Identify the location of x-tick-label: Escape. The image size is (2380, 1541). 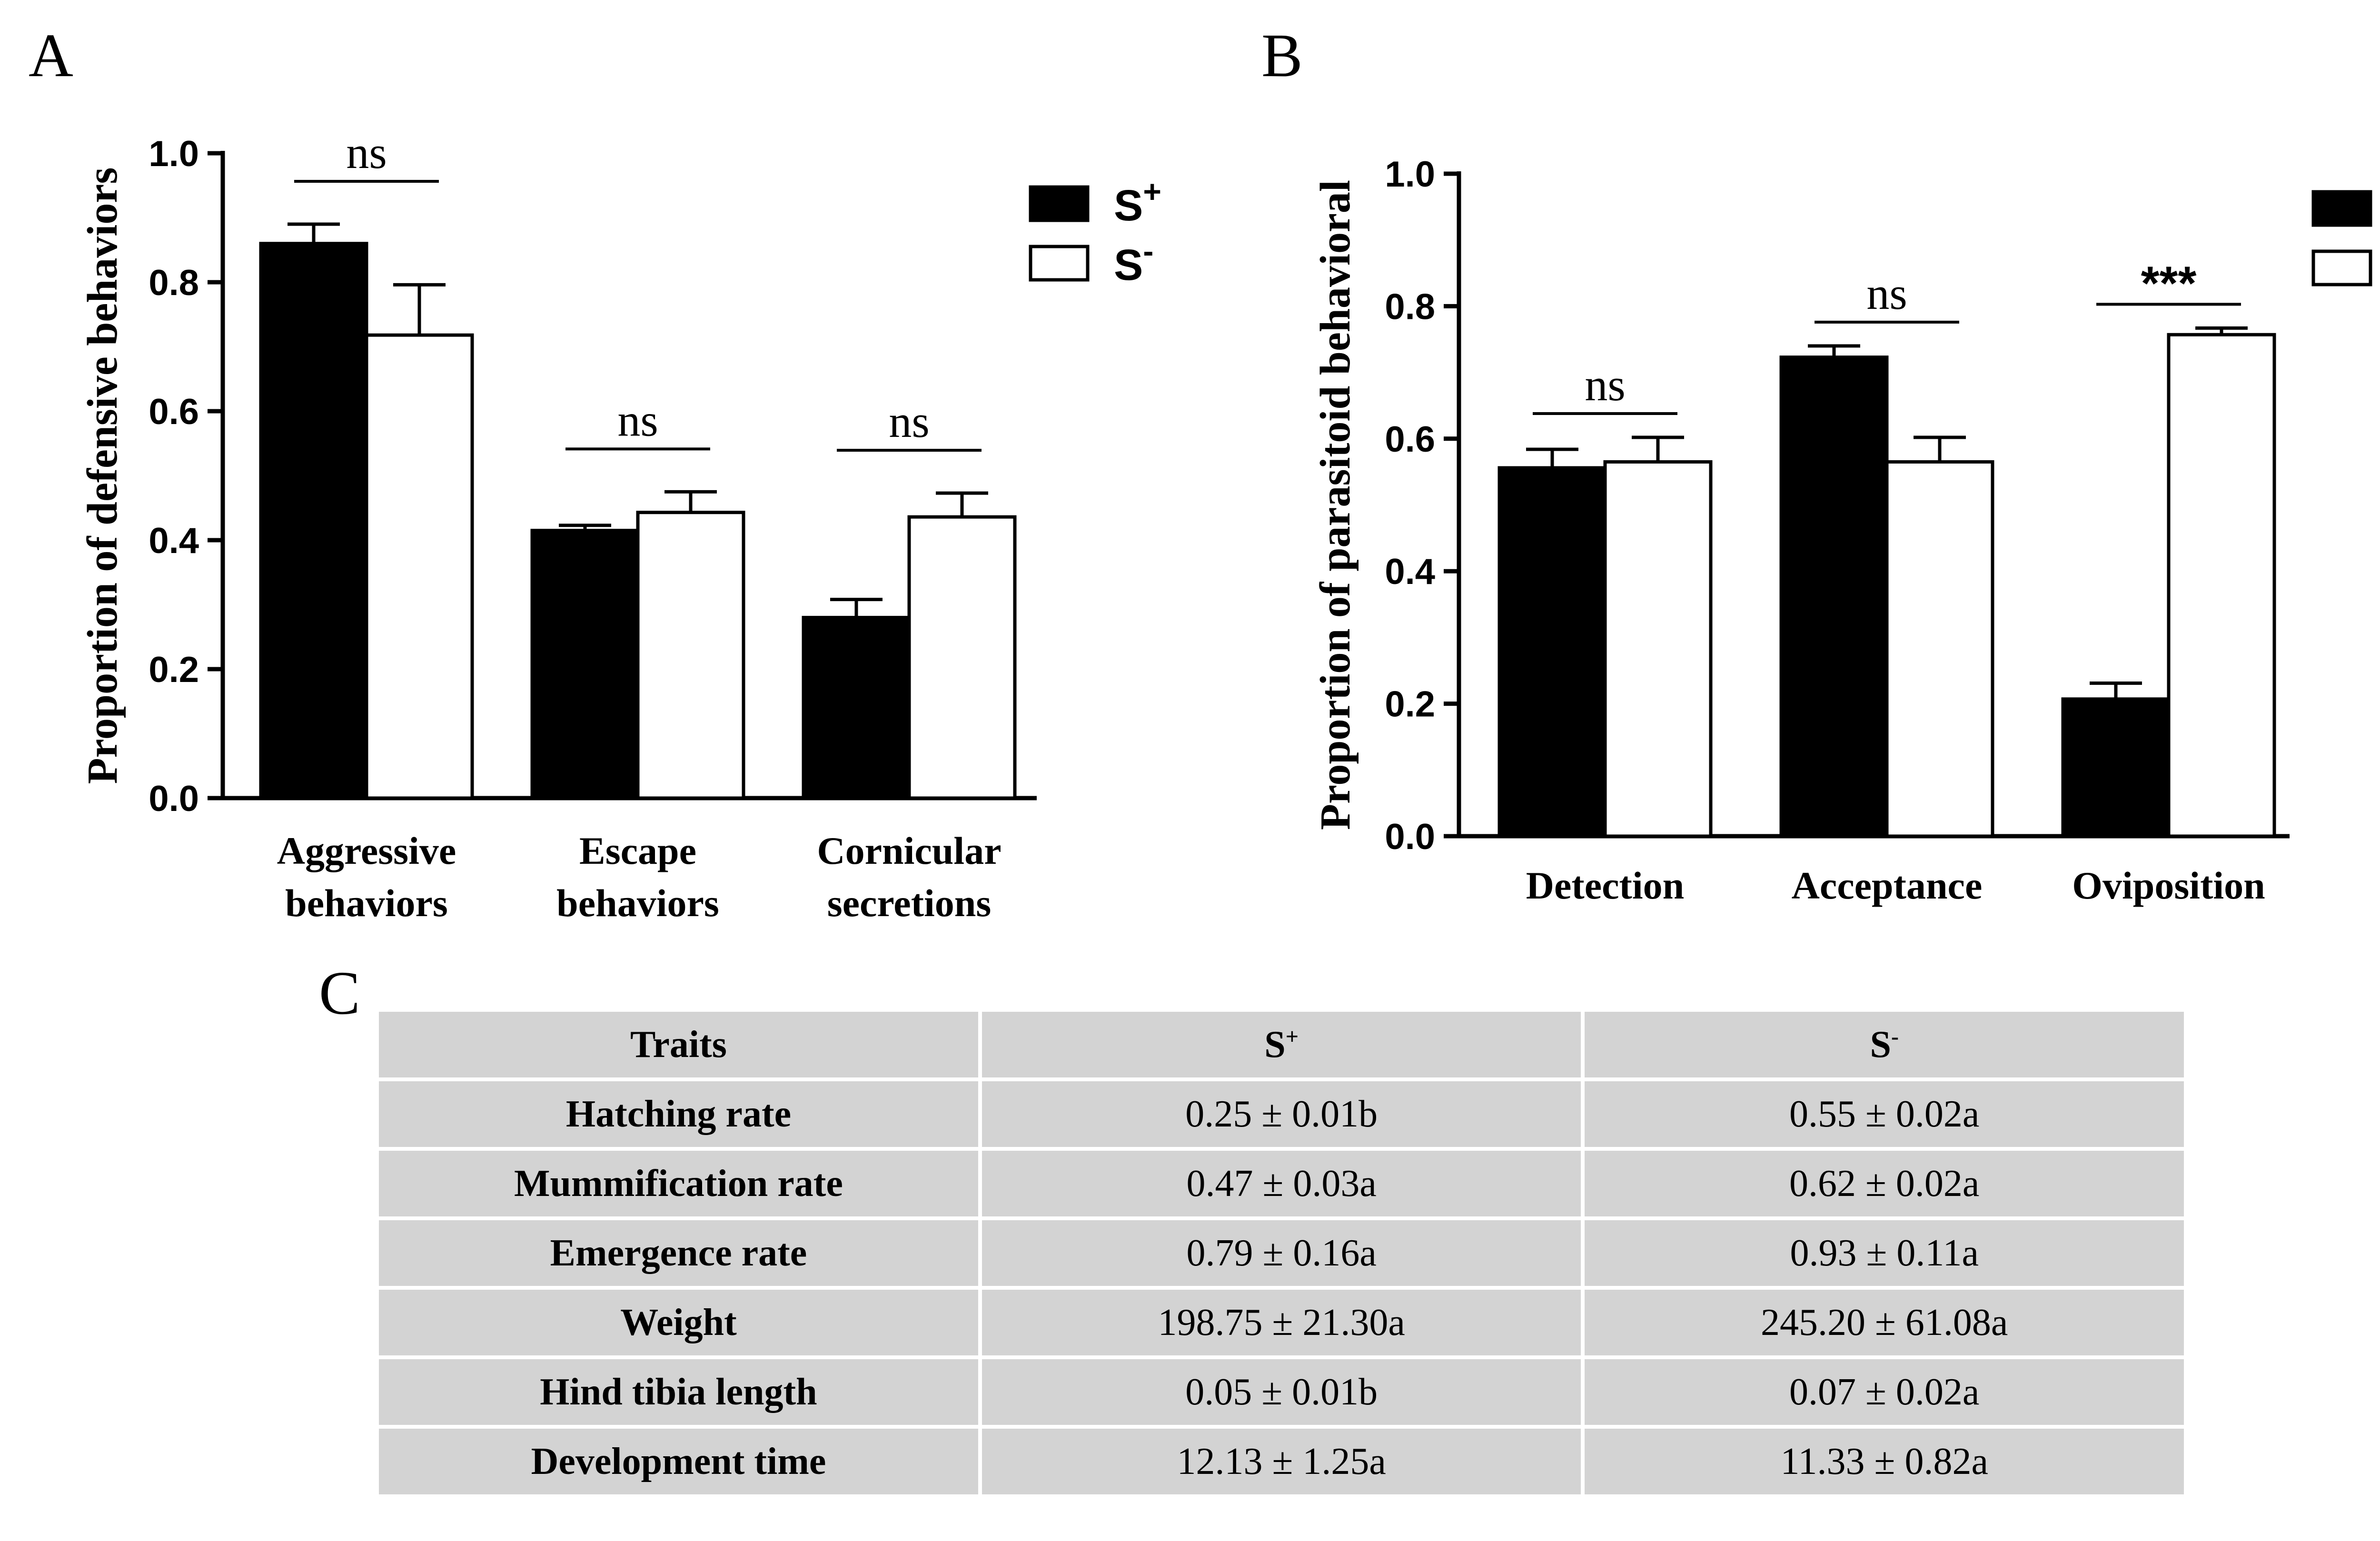
(637, 850).